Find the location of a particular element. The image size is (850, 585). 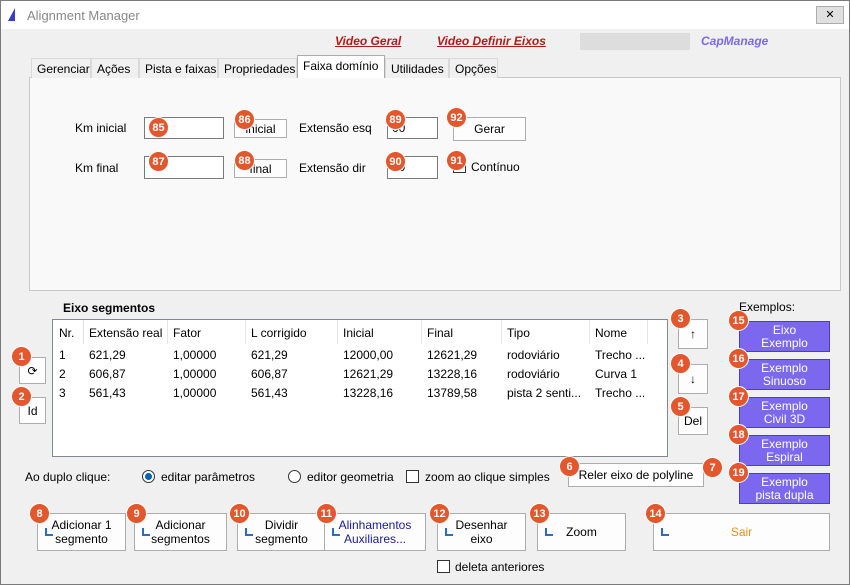

example-button: Exemplo Espiral is located at coordinates (784, 450).